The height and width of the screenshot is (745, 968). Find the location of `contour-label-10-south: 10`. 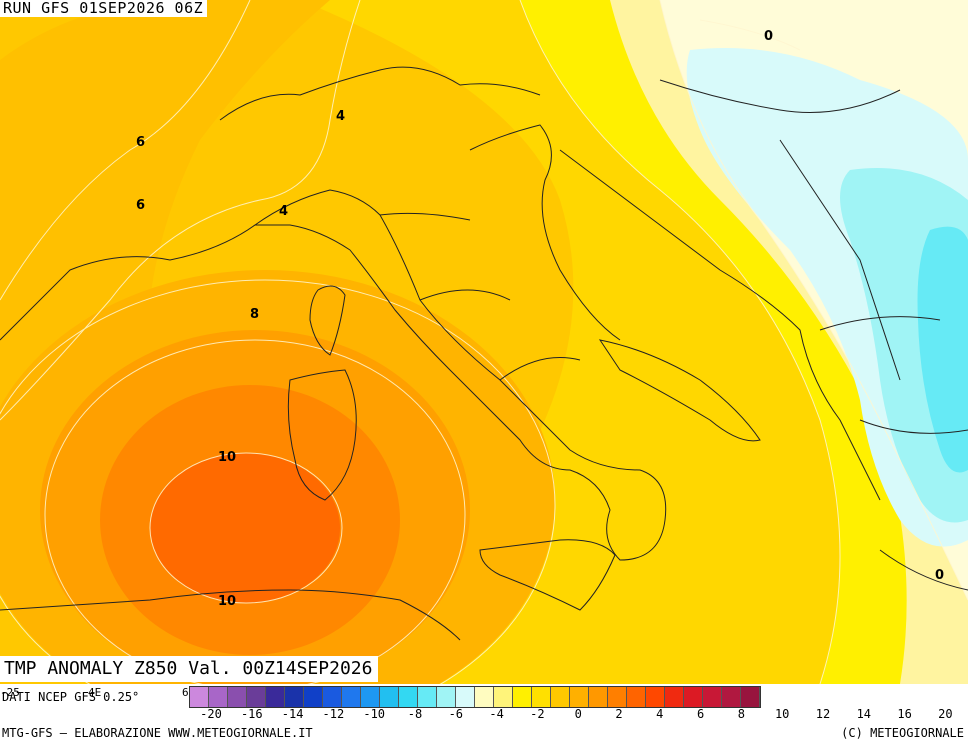

contour-label-10-south: 10 is located at coordinates (227, 601).